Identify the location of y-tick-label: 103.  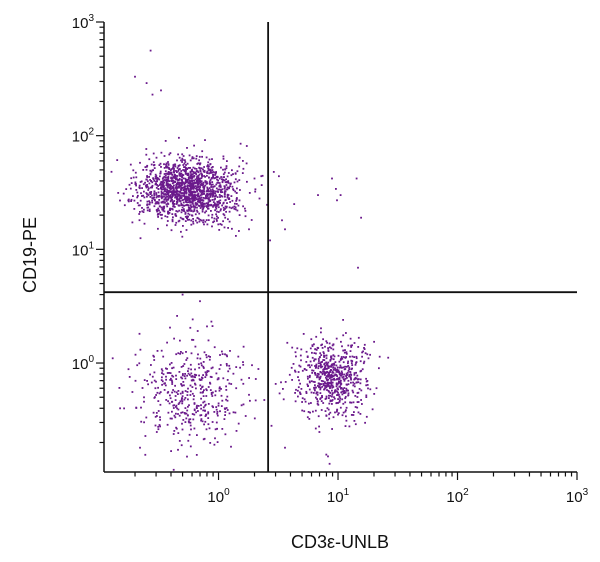
(83, 22).